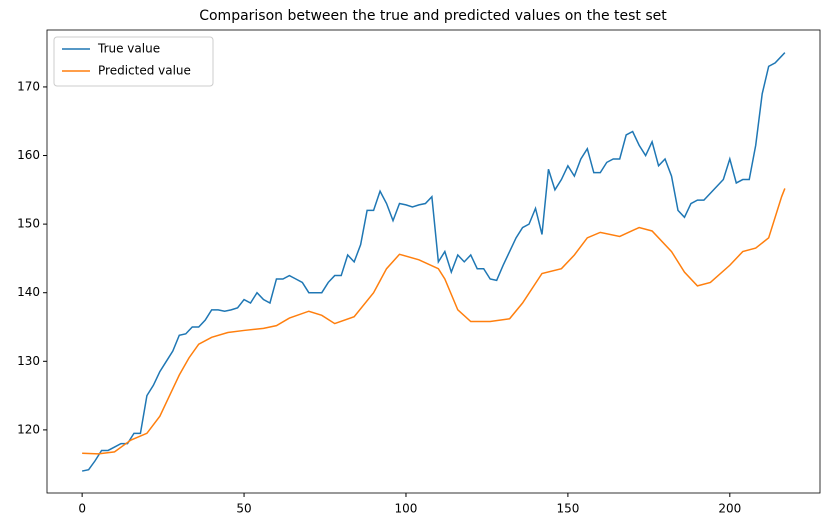 This screenshot has height=530, width=831. What do you see at coordinates (82, 509) in the screenshot?
I see `x-tick-label: 0` at bounding box center [82, 509].